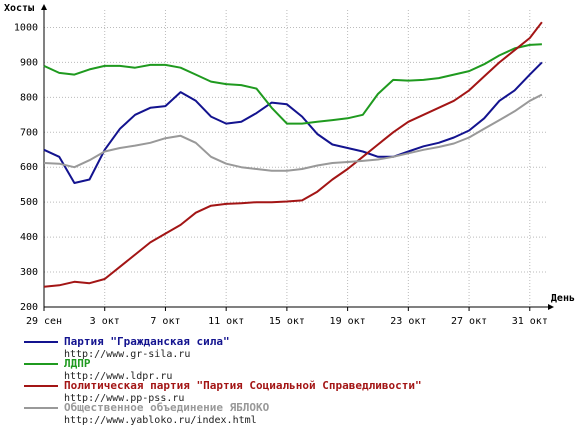 The width and height of the screenshot is (582, 437). Describe the element at coordinates (124, 398) in the screenshot. I see `legend-url: http://www.pp-pss.ru` at that location.